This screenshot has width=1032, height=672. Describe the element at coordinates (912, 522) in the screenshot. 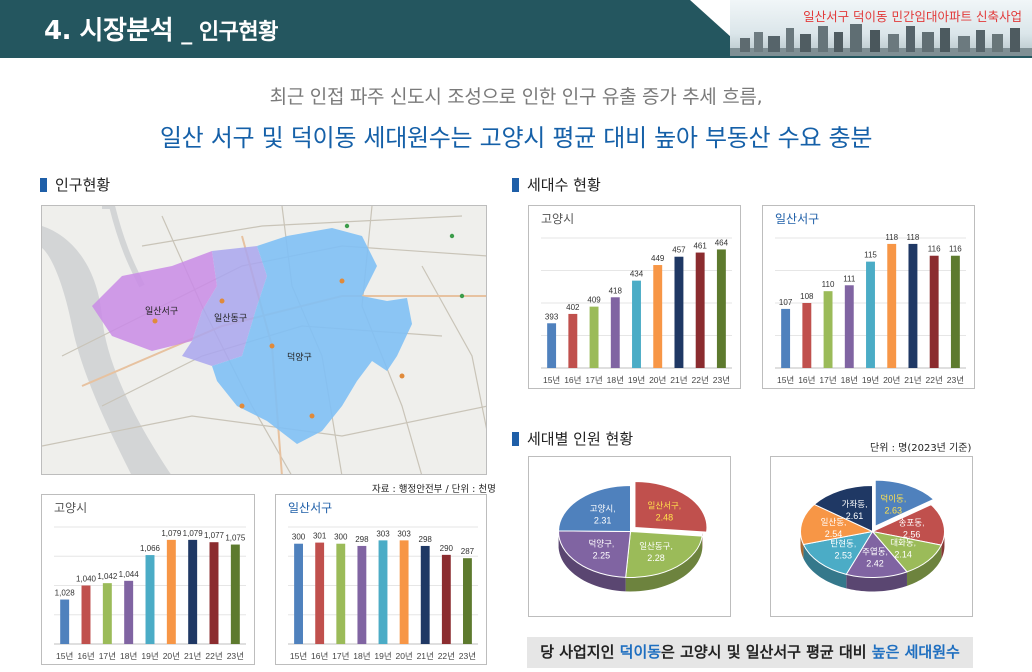

I see `pie-slice-label: 송포동,` at that location.